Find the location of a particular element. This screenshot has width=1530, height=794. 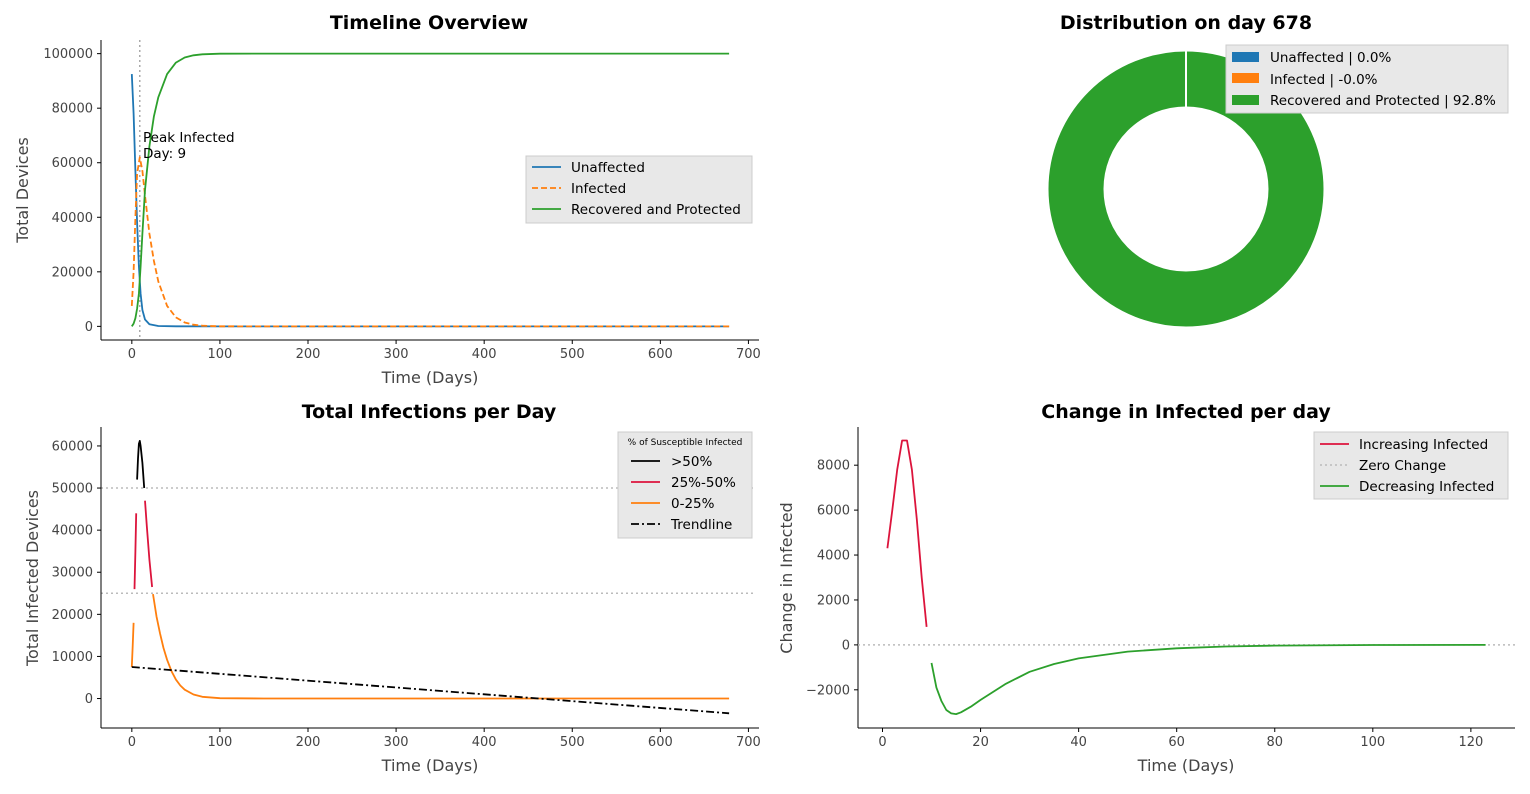

y-tick-label: 2000 is located at coordinates (833, 600).